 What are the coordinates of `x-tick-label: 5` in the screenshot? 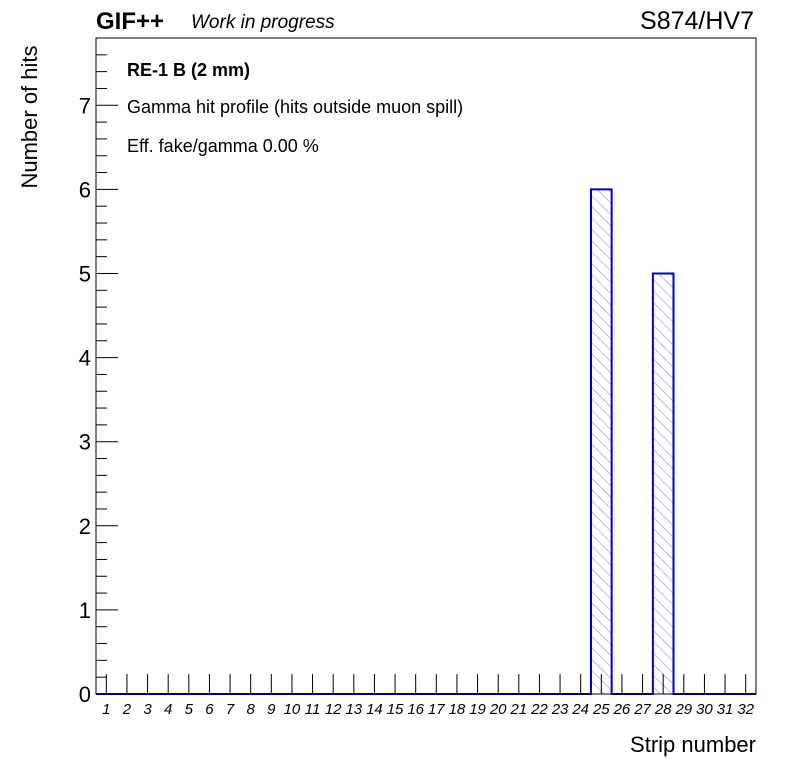 It's located at (189, 709).